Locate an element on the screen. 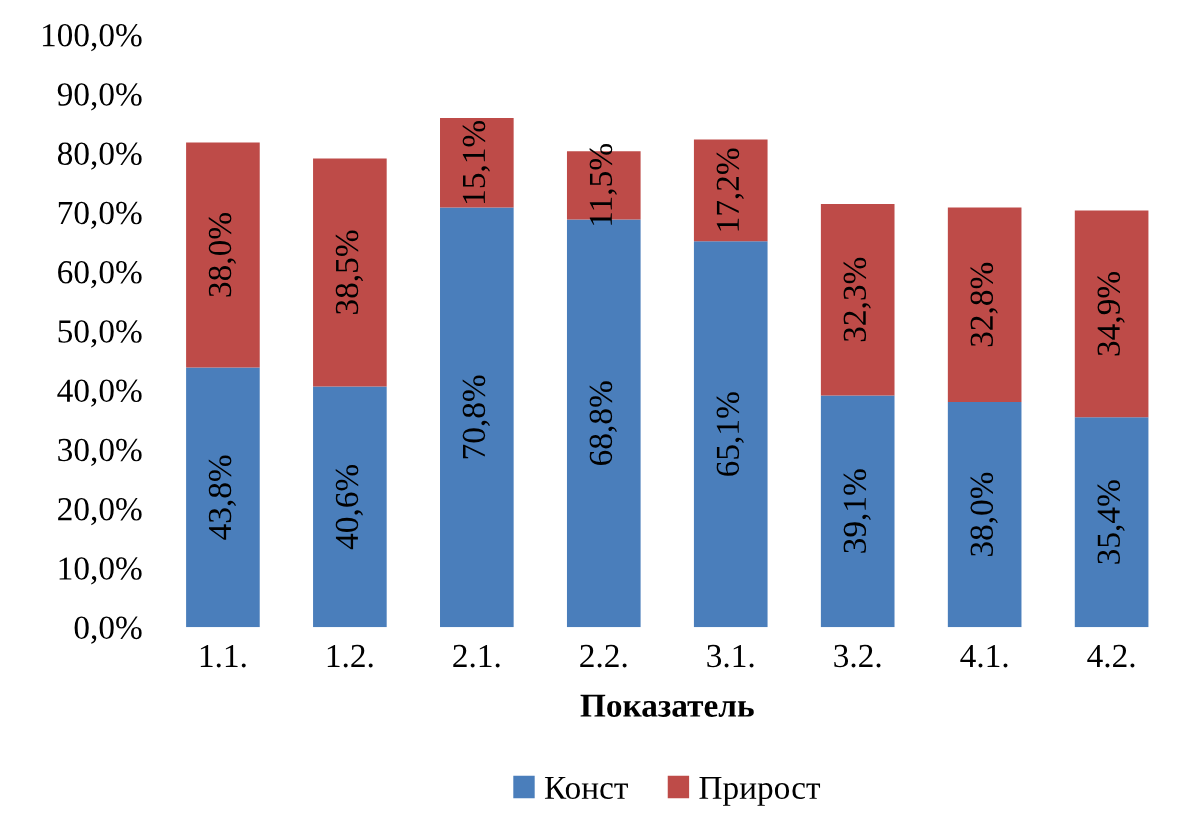 The image size is (1181, 823). data-label: 32,8% is located at coordinates (984, 304).